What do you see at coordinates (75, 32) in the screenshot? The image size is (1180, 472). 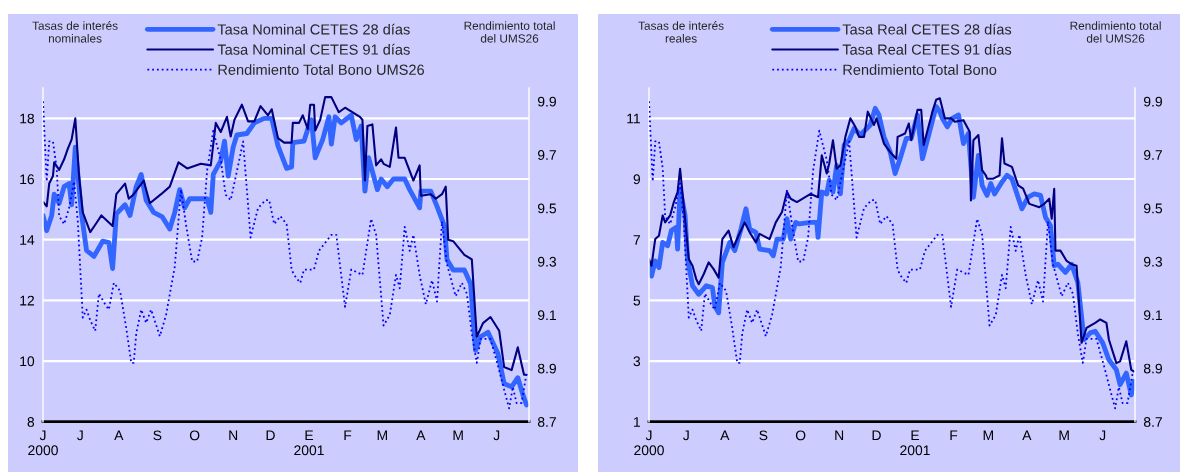 I see `y-axis-title: Tasas de interés nominales` at bounding box center [75, 32].